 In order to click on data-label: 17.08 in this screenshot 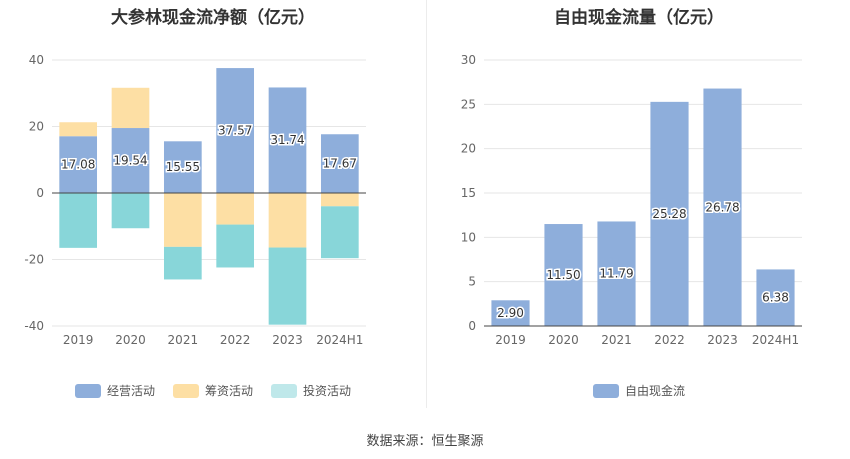, I will do `click(78, 165)`.